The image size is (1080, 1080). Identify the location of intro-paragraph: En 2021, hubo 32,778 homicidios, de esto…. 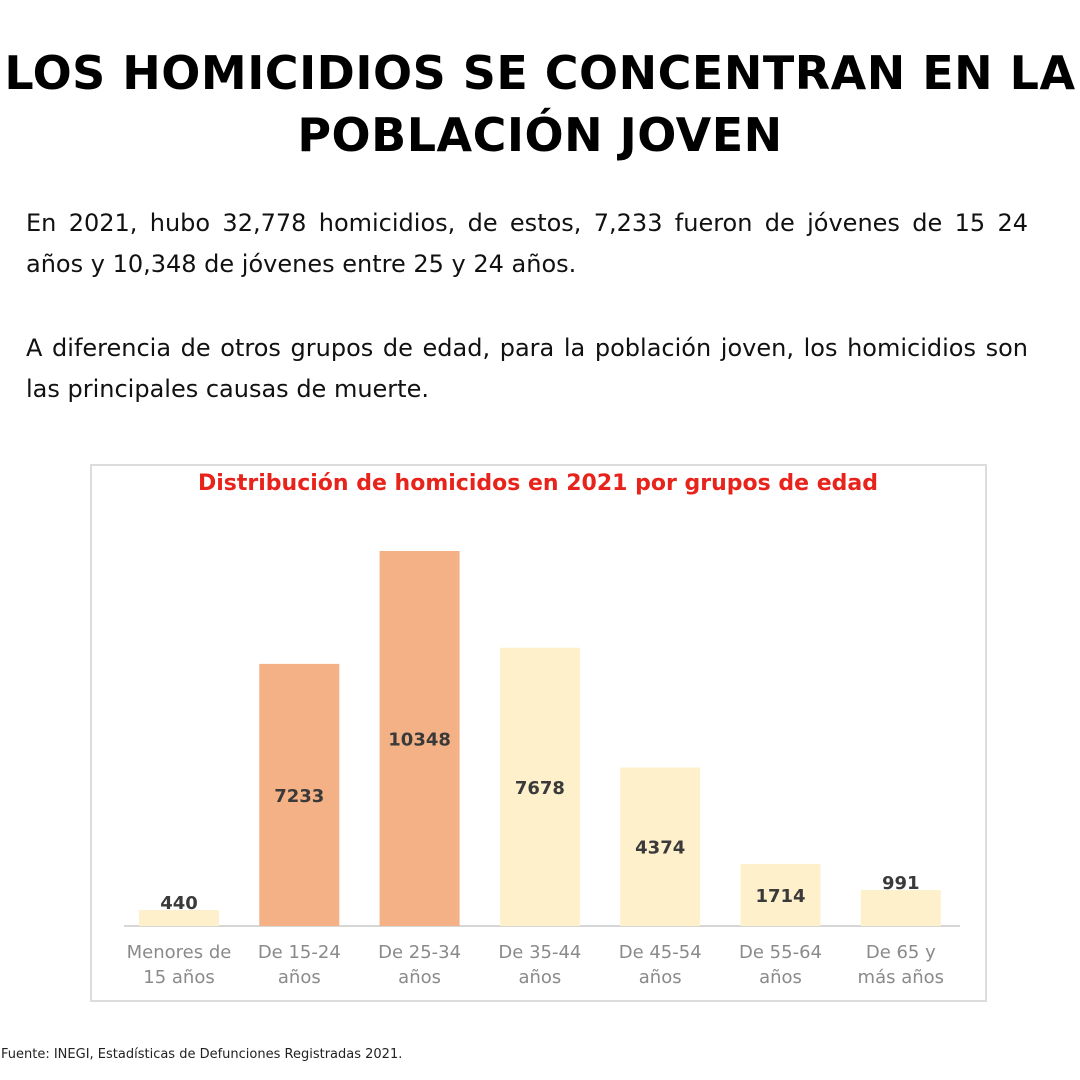
(527, 243).